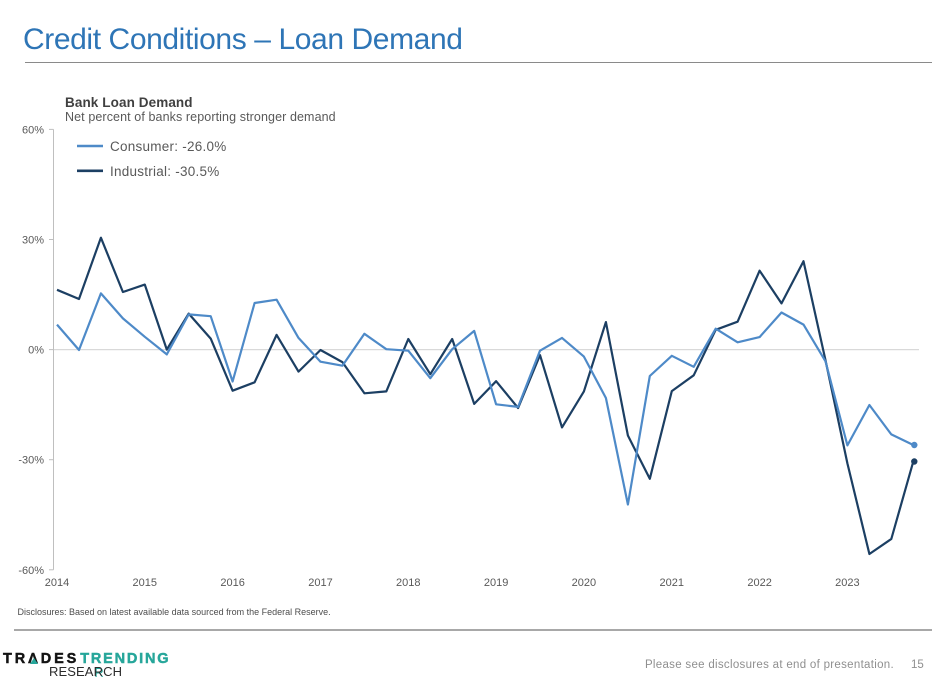 This screenshot has width=937, height=700. What do you see at coordinates (33, 241) in the screenshot?
I see `svg-text: 30%` at bounding box center [33, 241].